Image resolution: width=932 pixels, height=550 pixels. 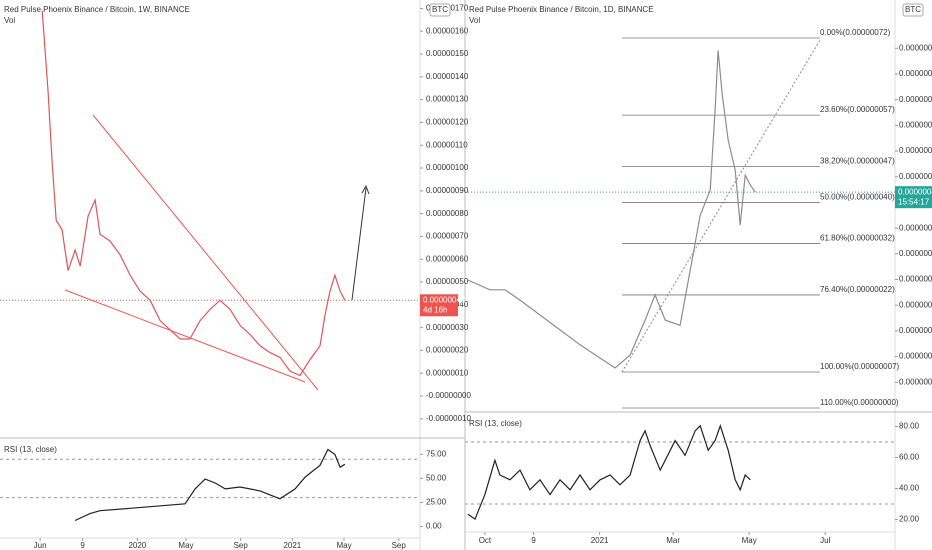 What do you see at coordinates (909, 457) in the screenshot?
I see `y-tick-label: 60.00` at bounding box center [909, 457].